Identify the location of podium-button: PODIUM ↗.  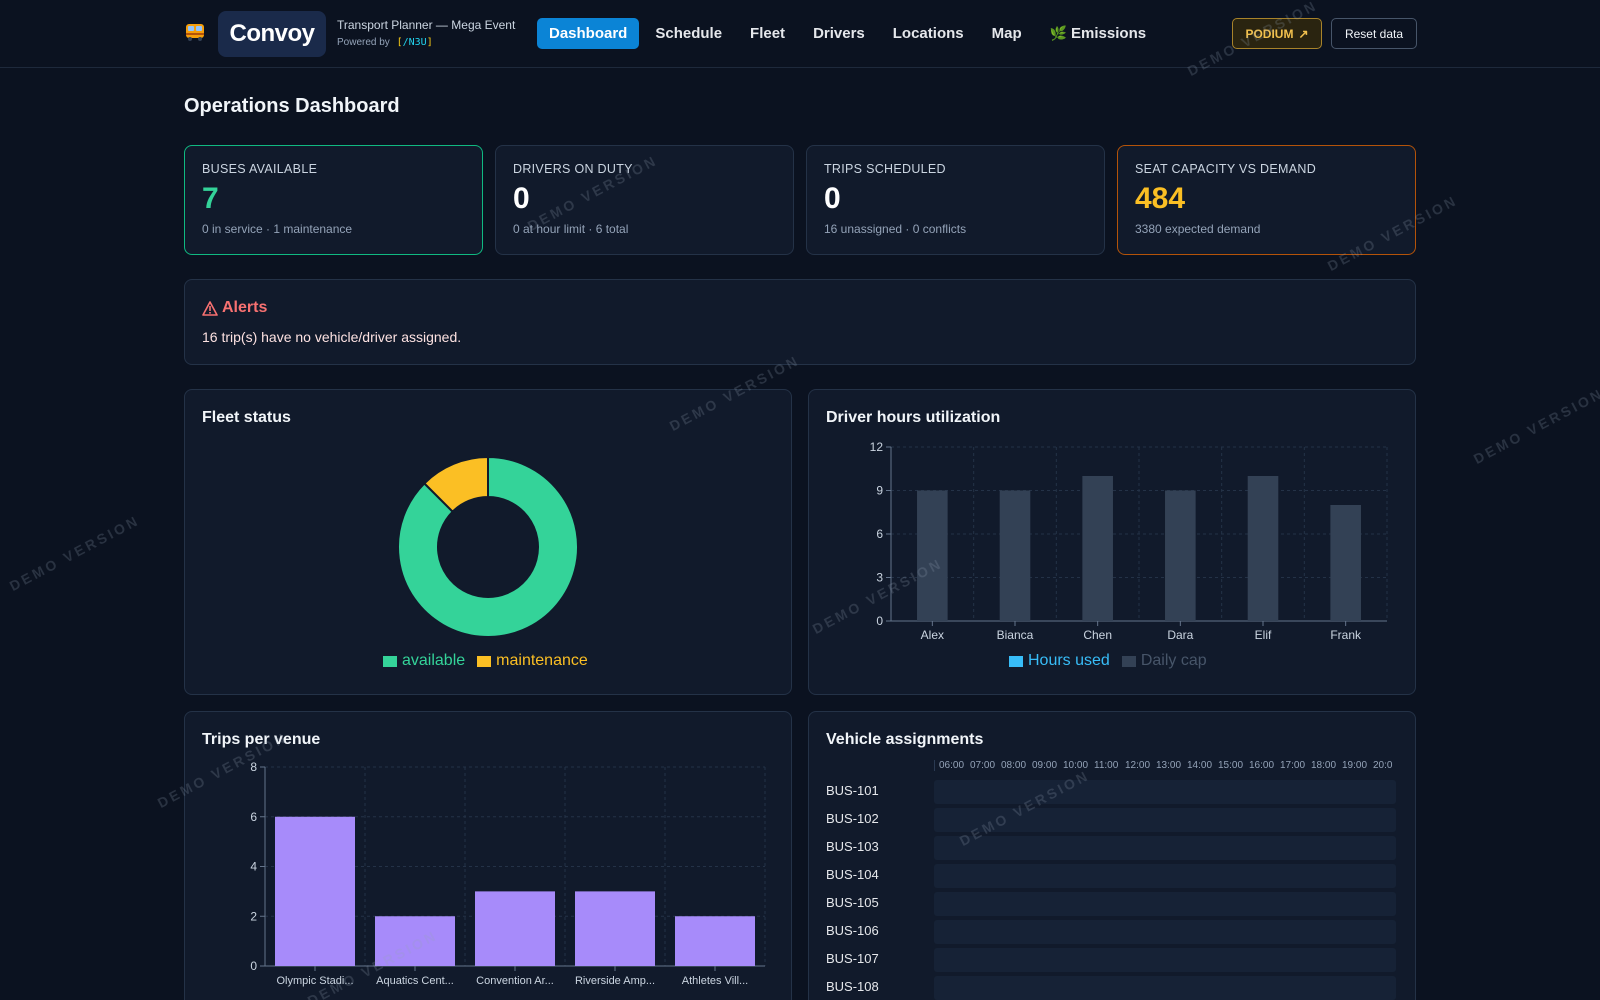
(1277, 33).